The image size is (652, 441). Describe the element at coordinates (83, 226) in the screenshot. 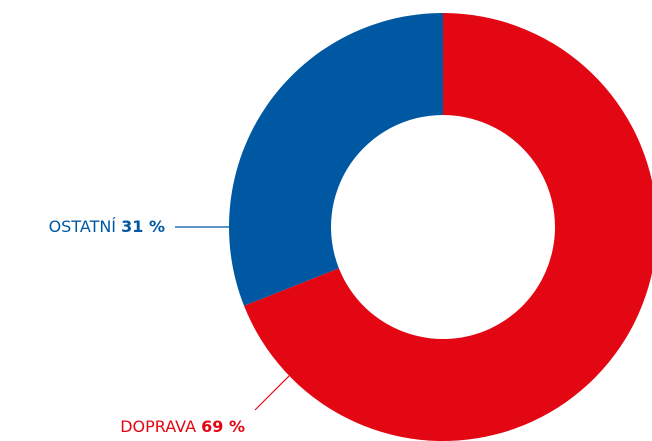

I see `category-label: OSTATNÍ` at that location.